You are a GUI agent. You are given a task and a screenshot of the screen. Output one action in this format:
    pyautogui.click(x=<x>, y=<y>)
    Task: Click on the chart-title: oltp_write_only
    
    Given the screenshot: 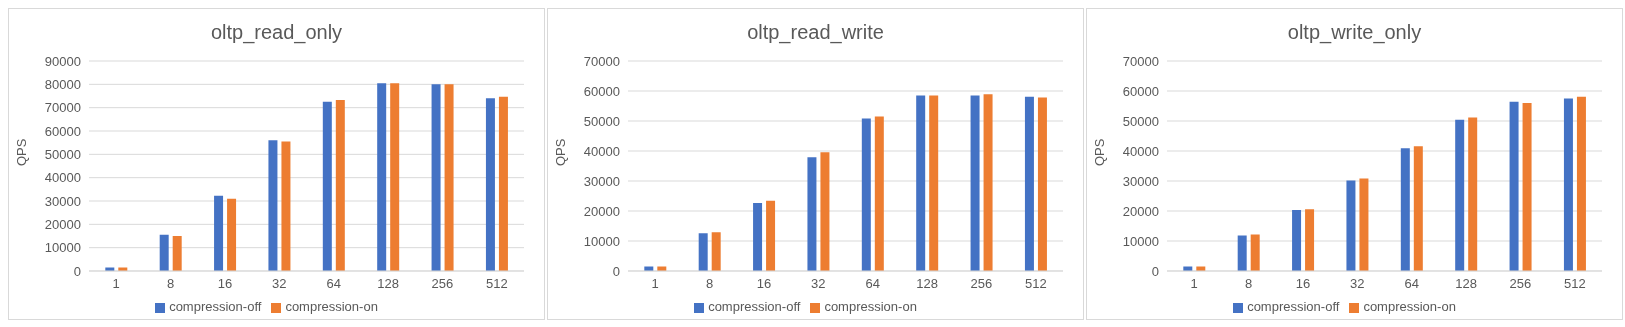 What is the action you would take?
    pyautogui.click(x=1354, y=33)
    